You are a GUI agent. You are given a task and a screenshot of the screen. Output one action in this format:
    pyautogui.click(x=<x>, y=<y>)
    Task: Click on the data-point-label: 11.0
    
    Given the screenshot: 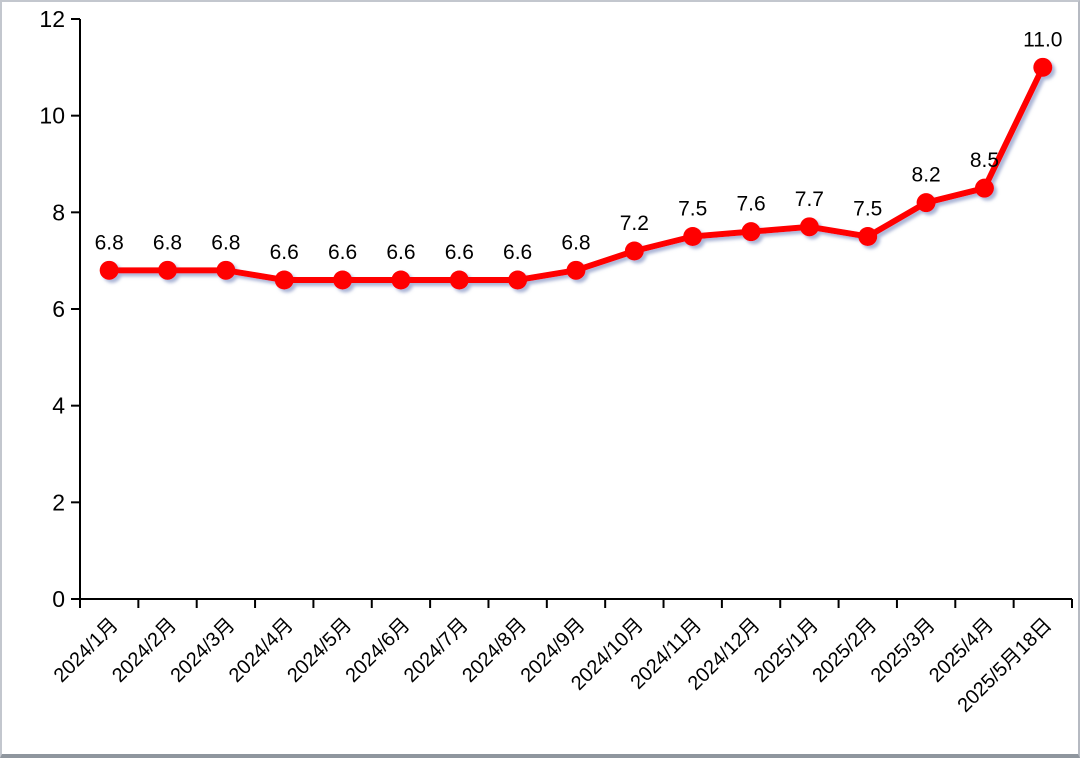 What is the action you would take?
    pyautogui.click(x=1042, y=39)
    